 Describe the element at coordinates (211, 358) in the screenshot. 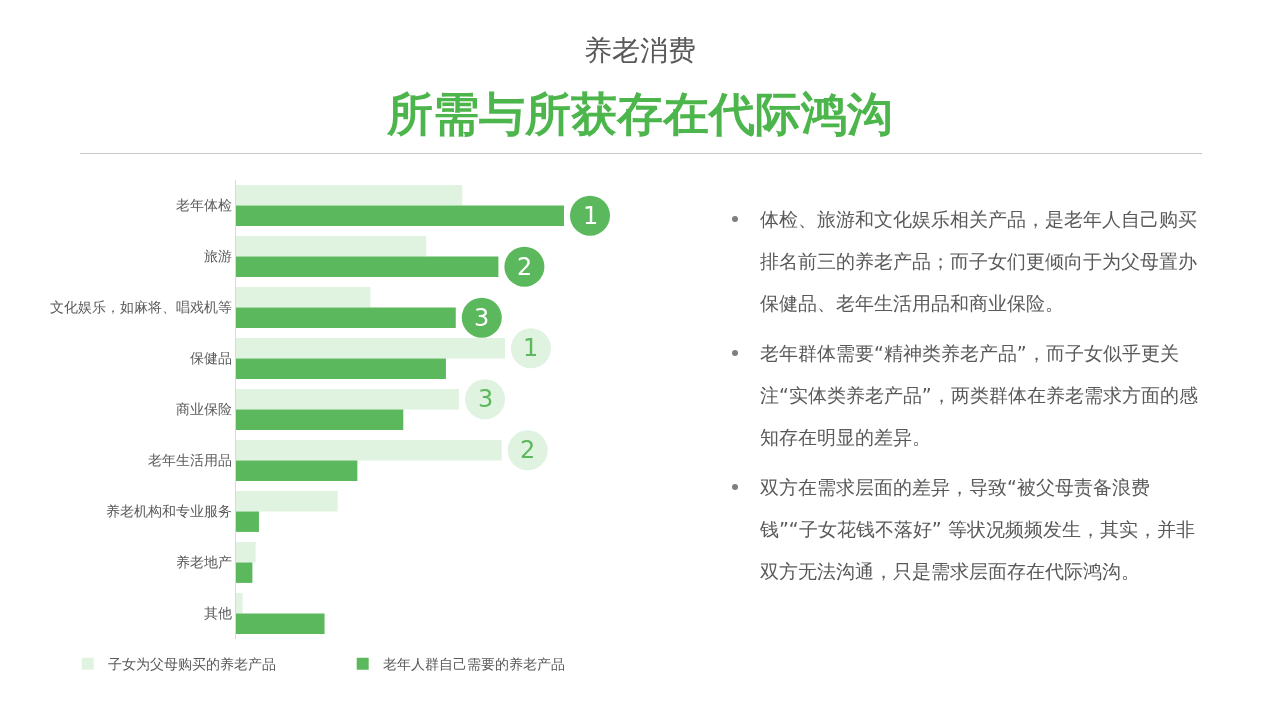

I see `y-tick-label: 保健品` at that location.